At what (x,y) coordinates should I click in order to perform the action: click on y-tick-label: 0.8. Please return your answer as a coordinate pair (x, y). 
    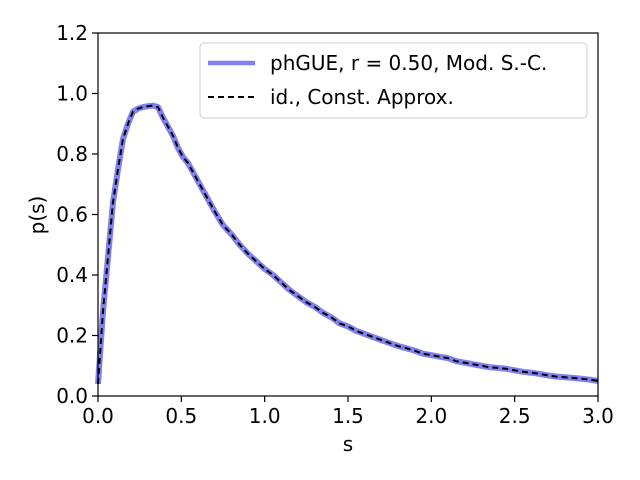
    Looking at the image, I should click on (72, 154).